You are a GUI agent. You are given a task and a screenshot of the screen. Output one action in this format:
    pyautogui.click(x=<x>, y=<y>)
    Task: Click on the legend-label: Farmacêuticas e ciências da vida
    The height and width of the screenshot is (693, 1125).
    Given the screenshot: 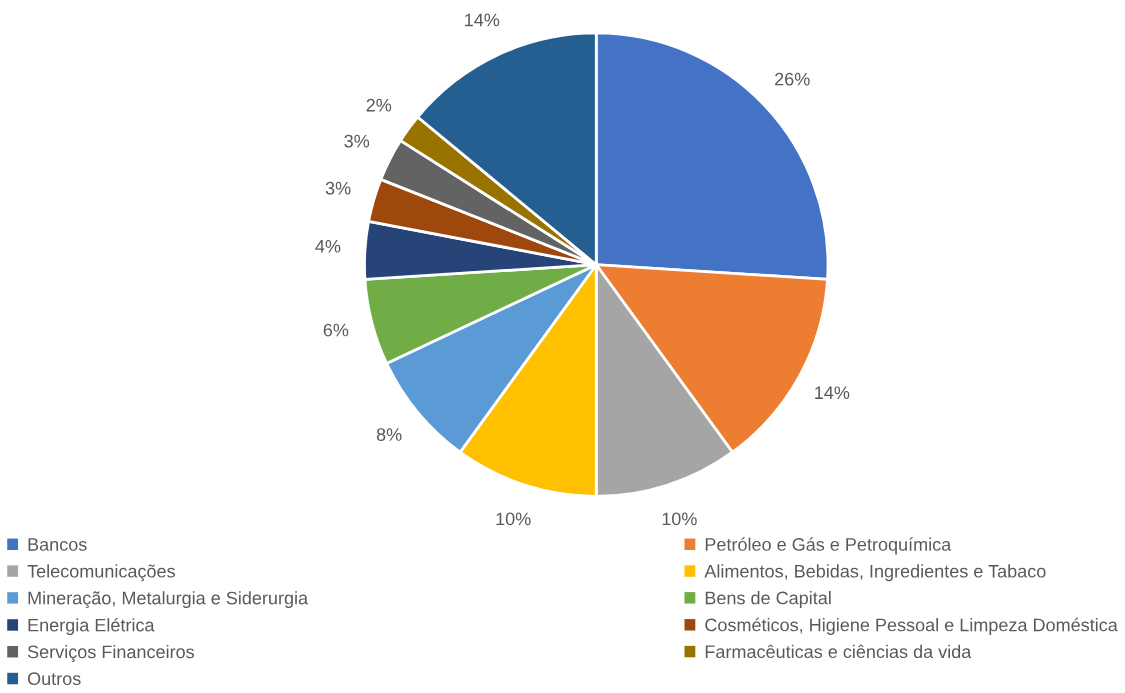 What is the action you would take?
    pyautogui.click(x=838, y=651)
    